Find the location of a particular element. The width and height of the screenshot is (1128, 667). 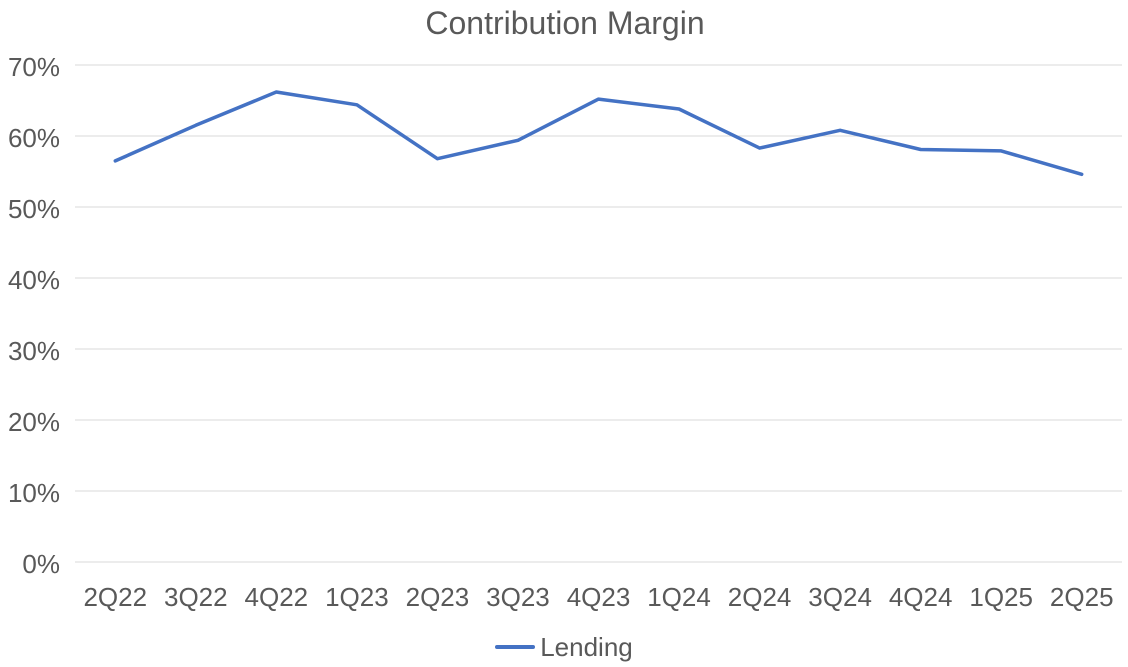

x-tick-label: 4Q24 is located at coordinates (921, 597).